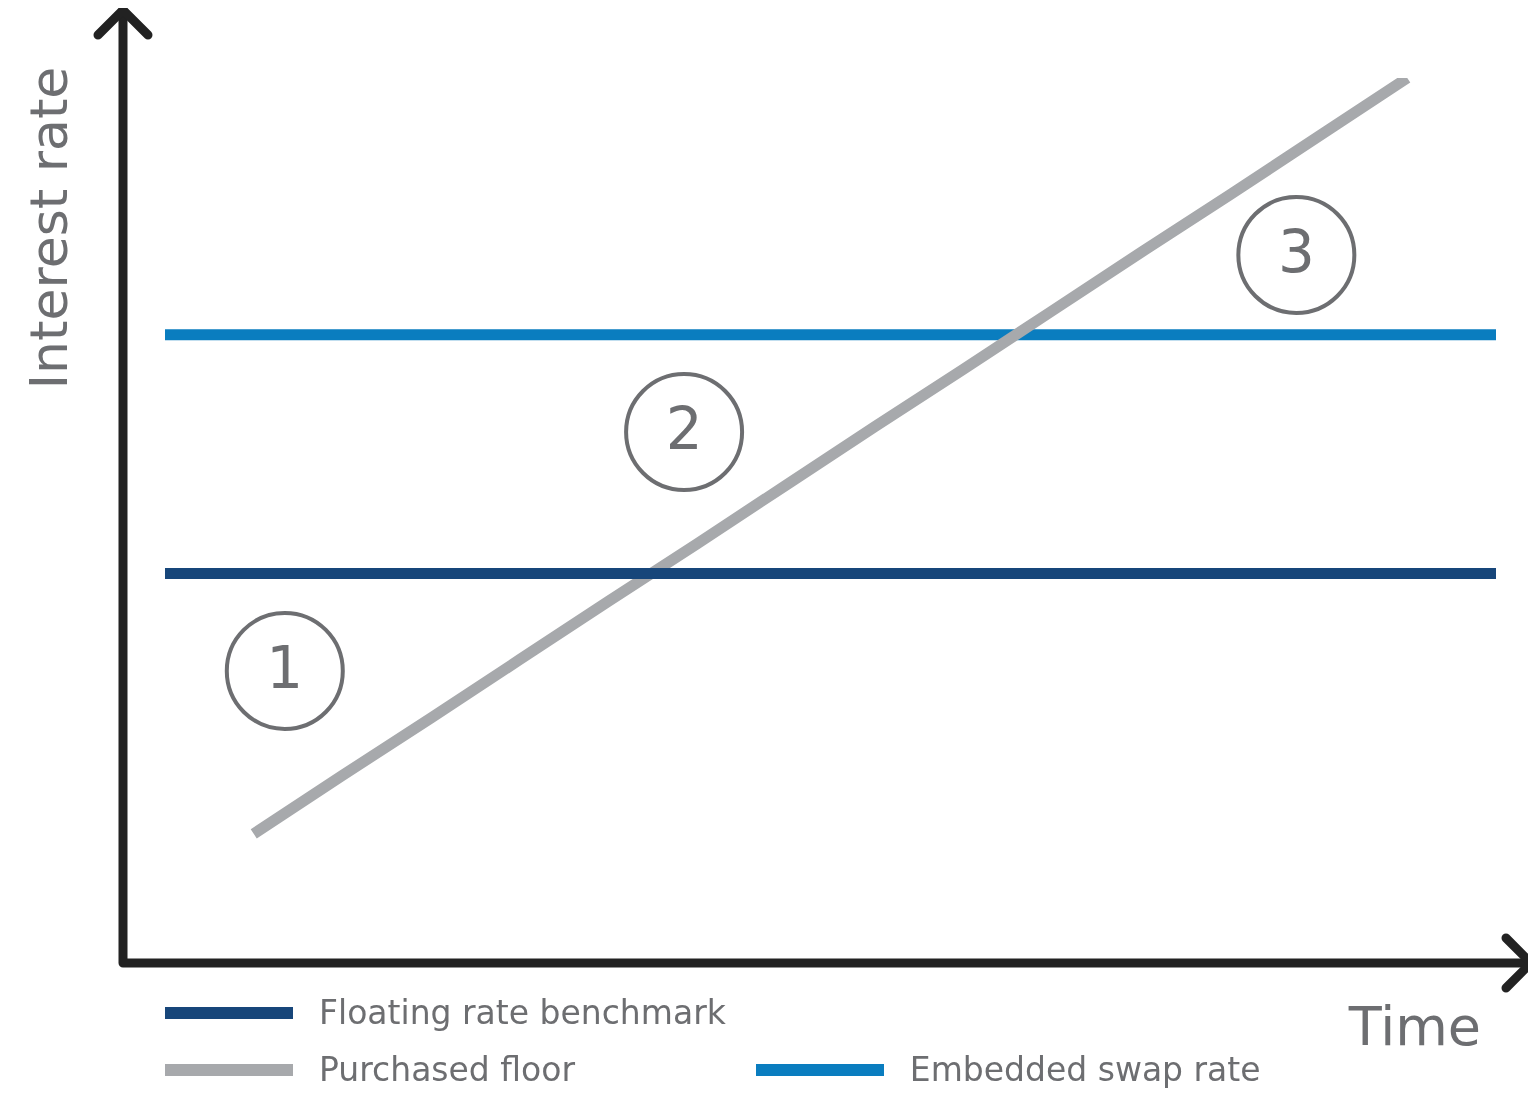 The image size is (1536, 1109). What do you see at coordinates (285, 668) in the screenshot?
I see `annotation: 1` at bounding box center [285, 668].